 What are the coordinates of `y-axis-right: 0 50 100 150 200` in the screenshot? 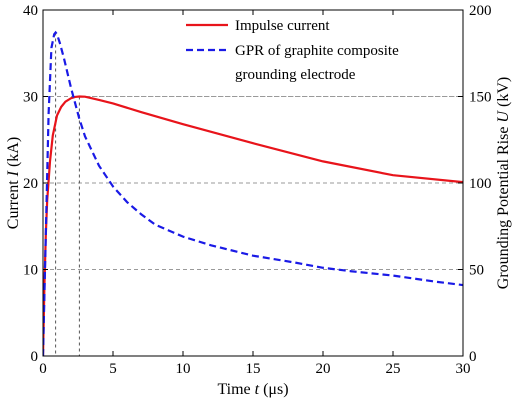 It's located at (475, 184).